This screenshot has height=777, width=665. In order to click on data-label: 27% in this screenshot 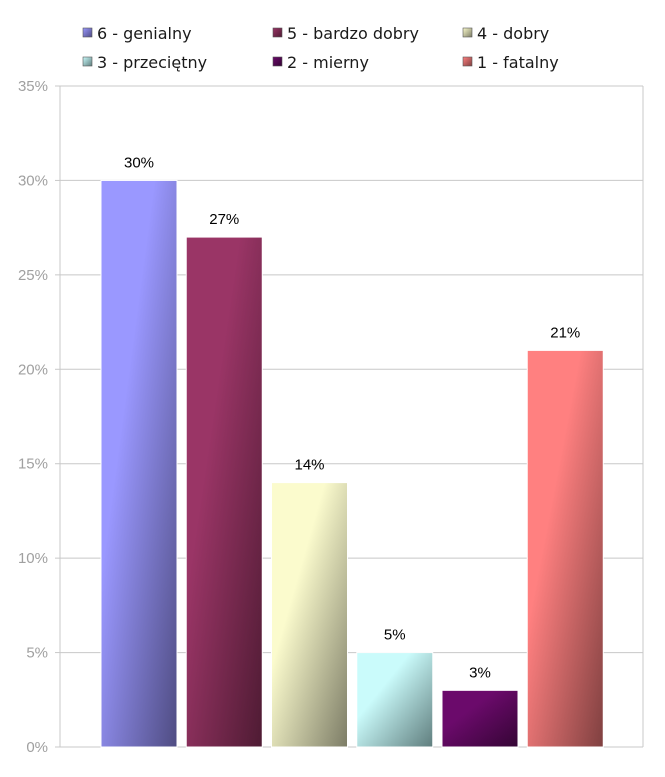, I will do `click(224, 219)`.